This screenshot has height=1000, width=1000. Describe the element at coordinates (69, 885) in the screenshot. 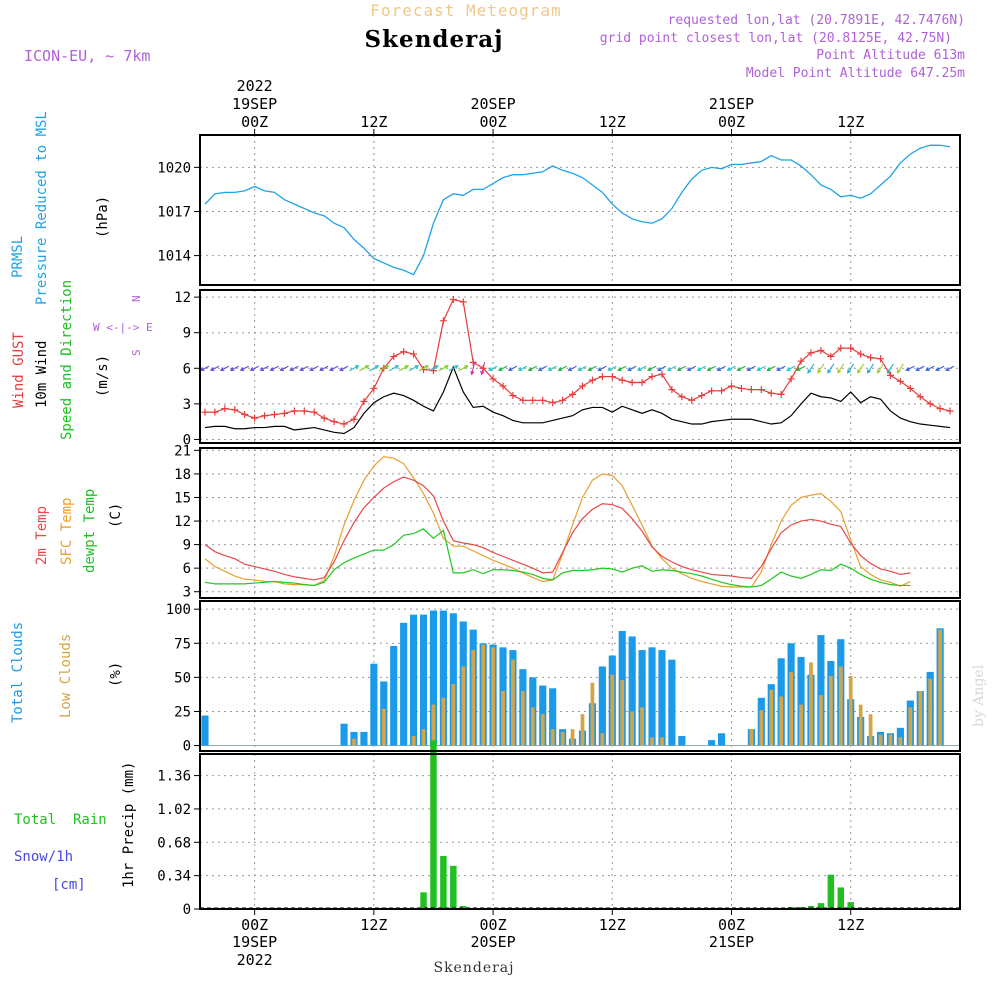

I see `snow-unit-label: [cm]` at that location.